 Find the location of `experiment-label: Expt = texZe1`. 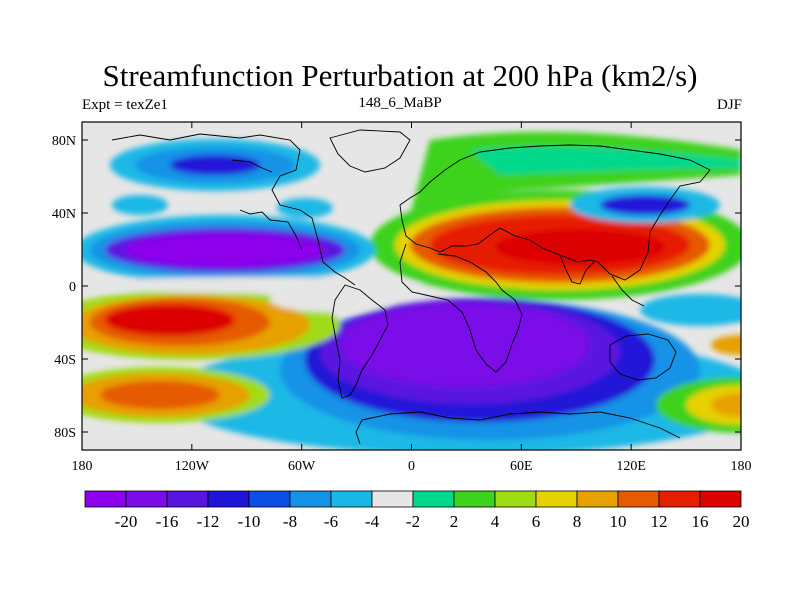

experiment-label: Expt = texZe1 is located at coordinates (125, 105).